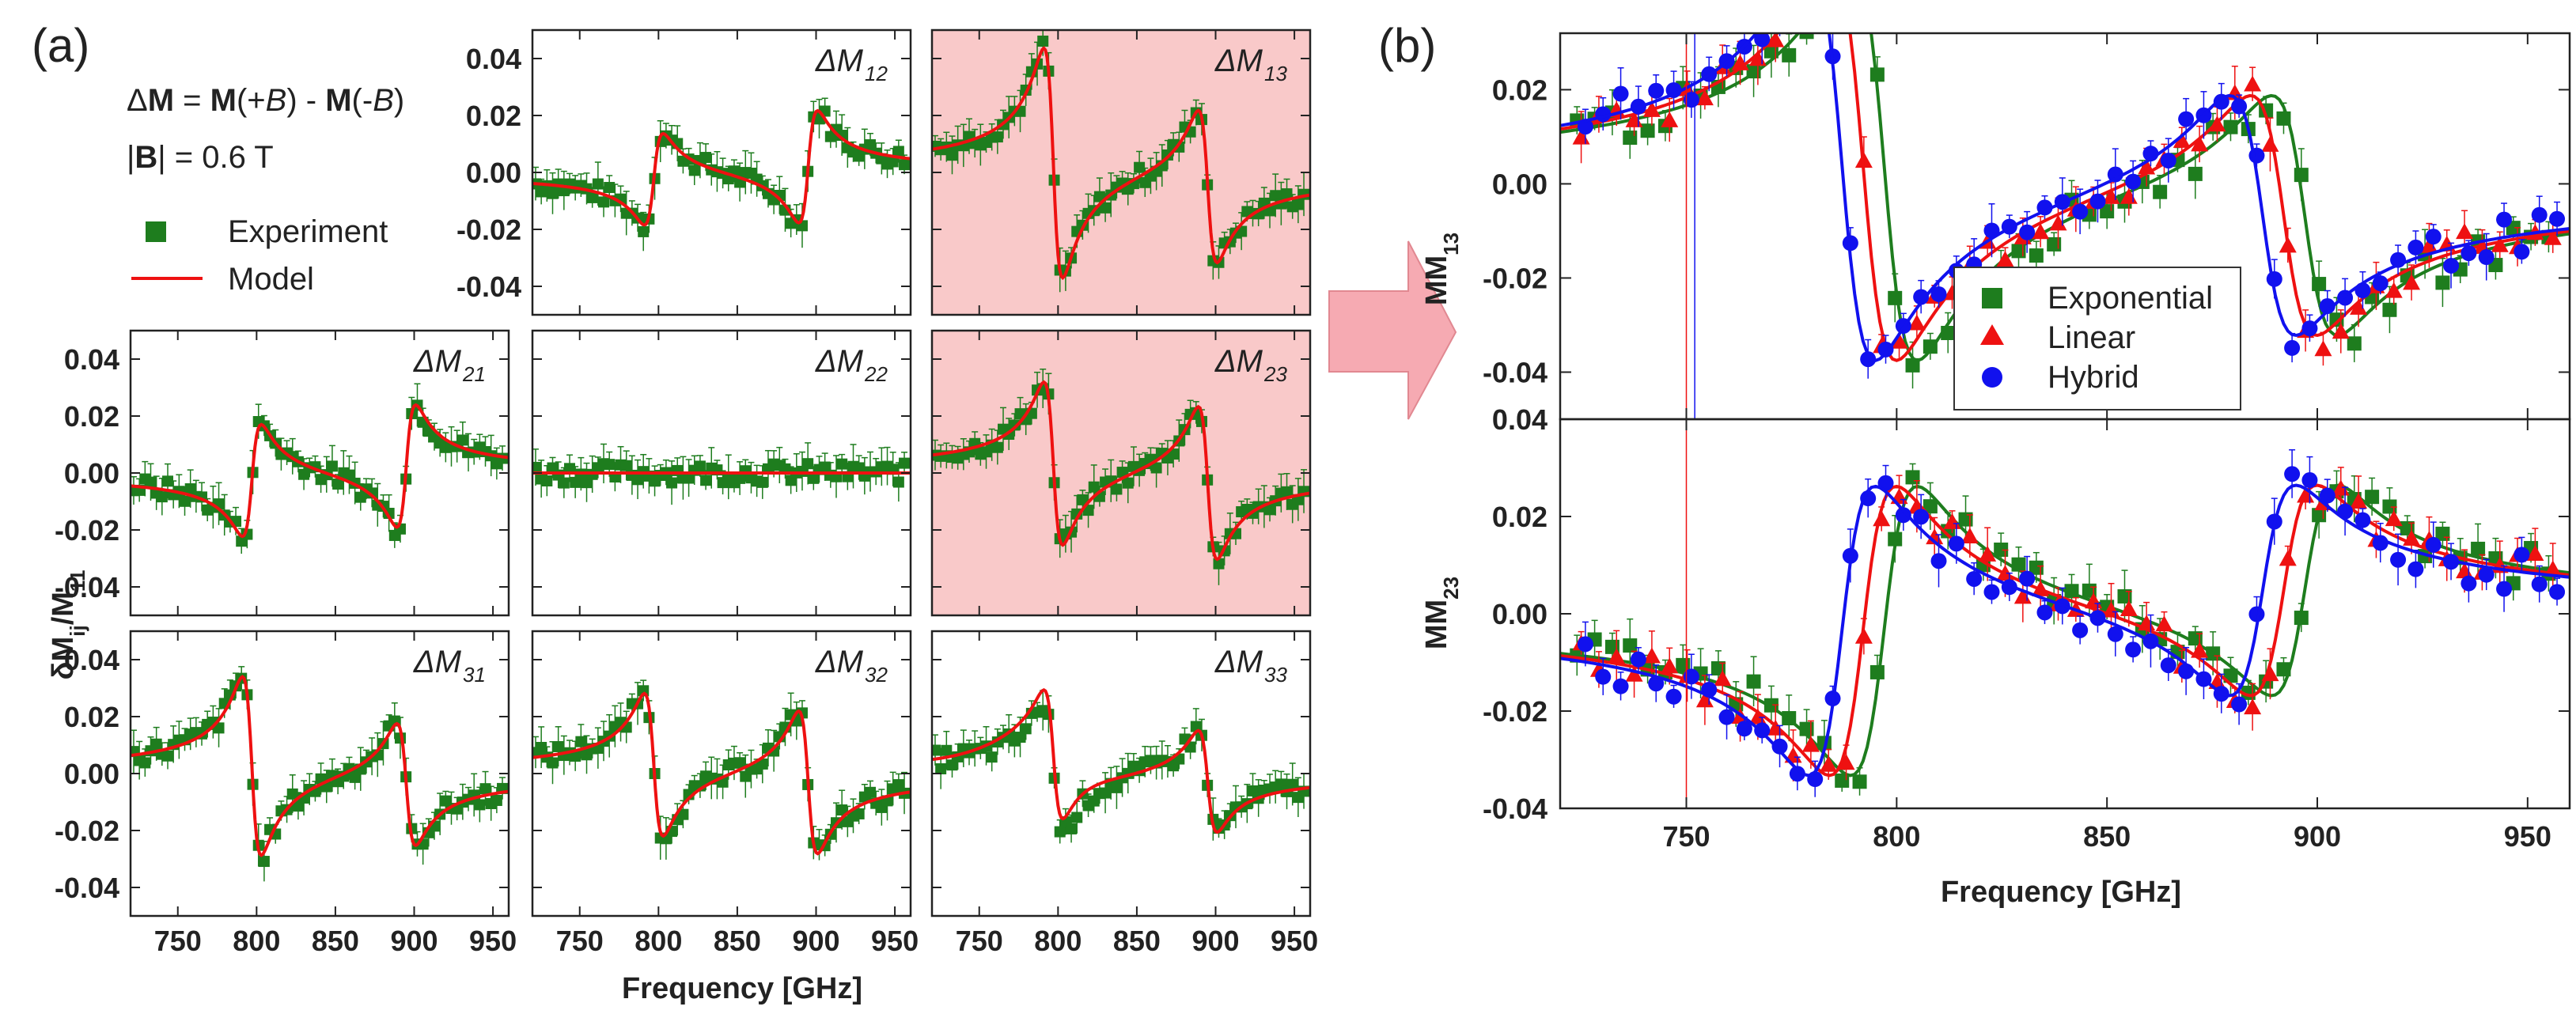  Describe the element at coordinates (1407, 45) in the screenshot. I see `panel-b-label: (b)` at that location.